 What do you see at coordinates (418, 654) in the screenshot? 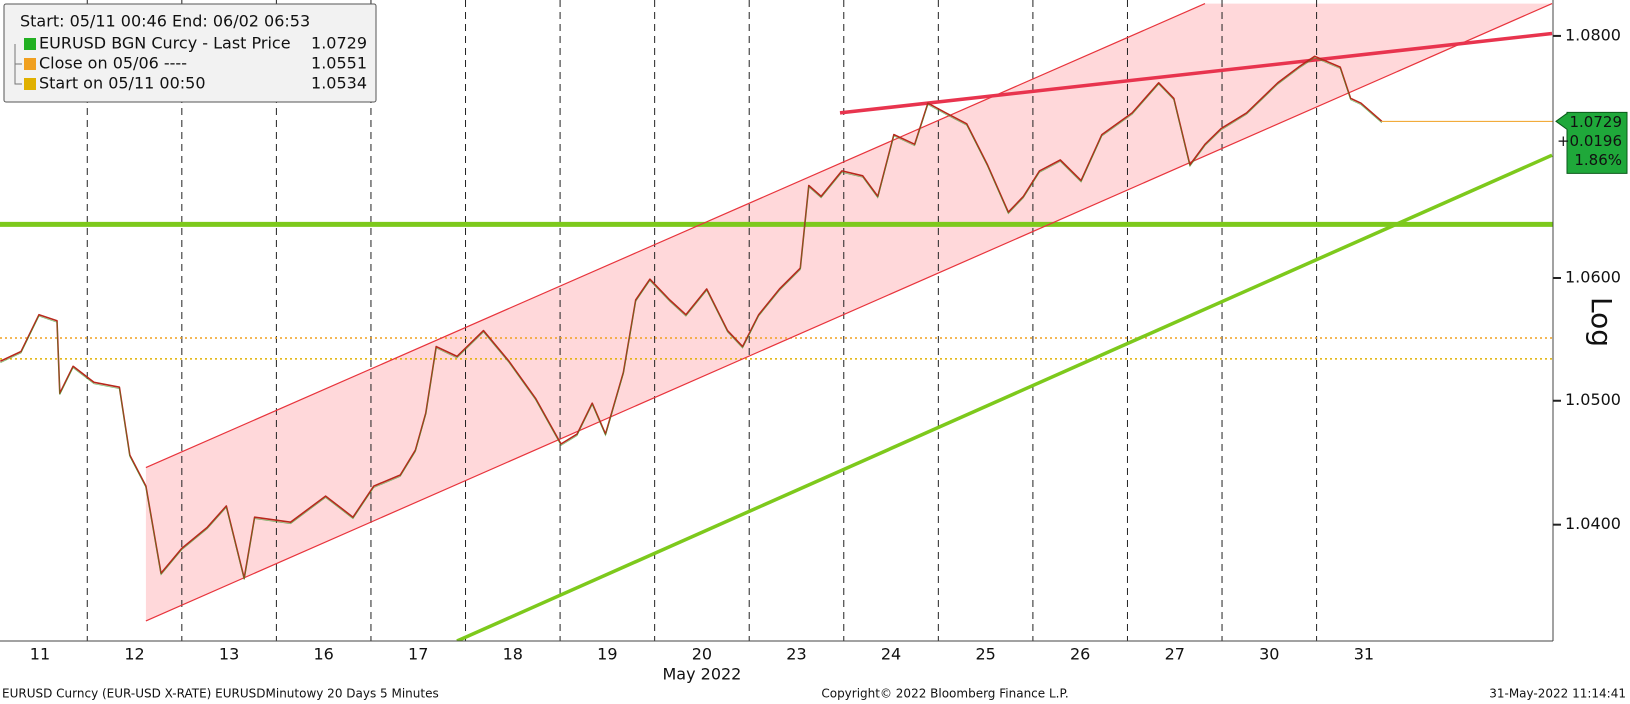
I see `x-tick-label: 17` at bounding box center [418, 654].